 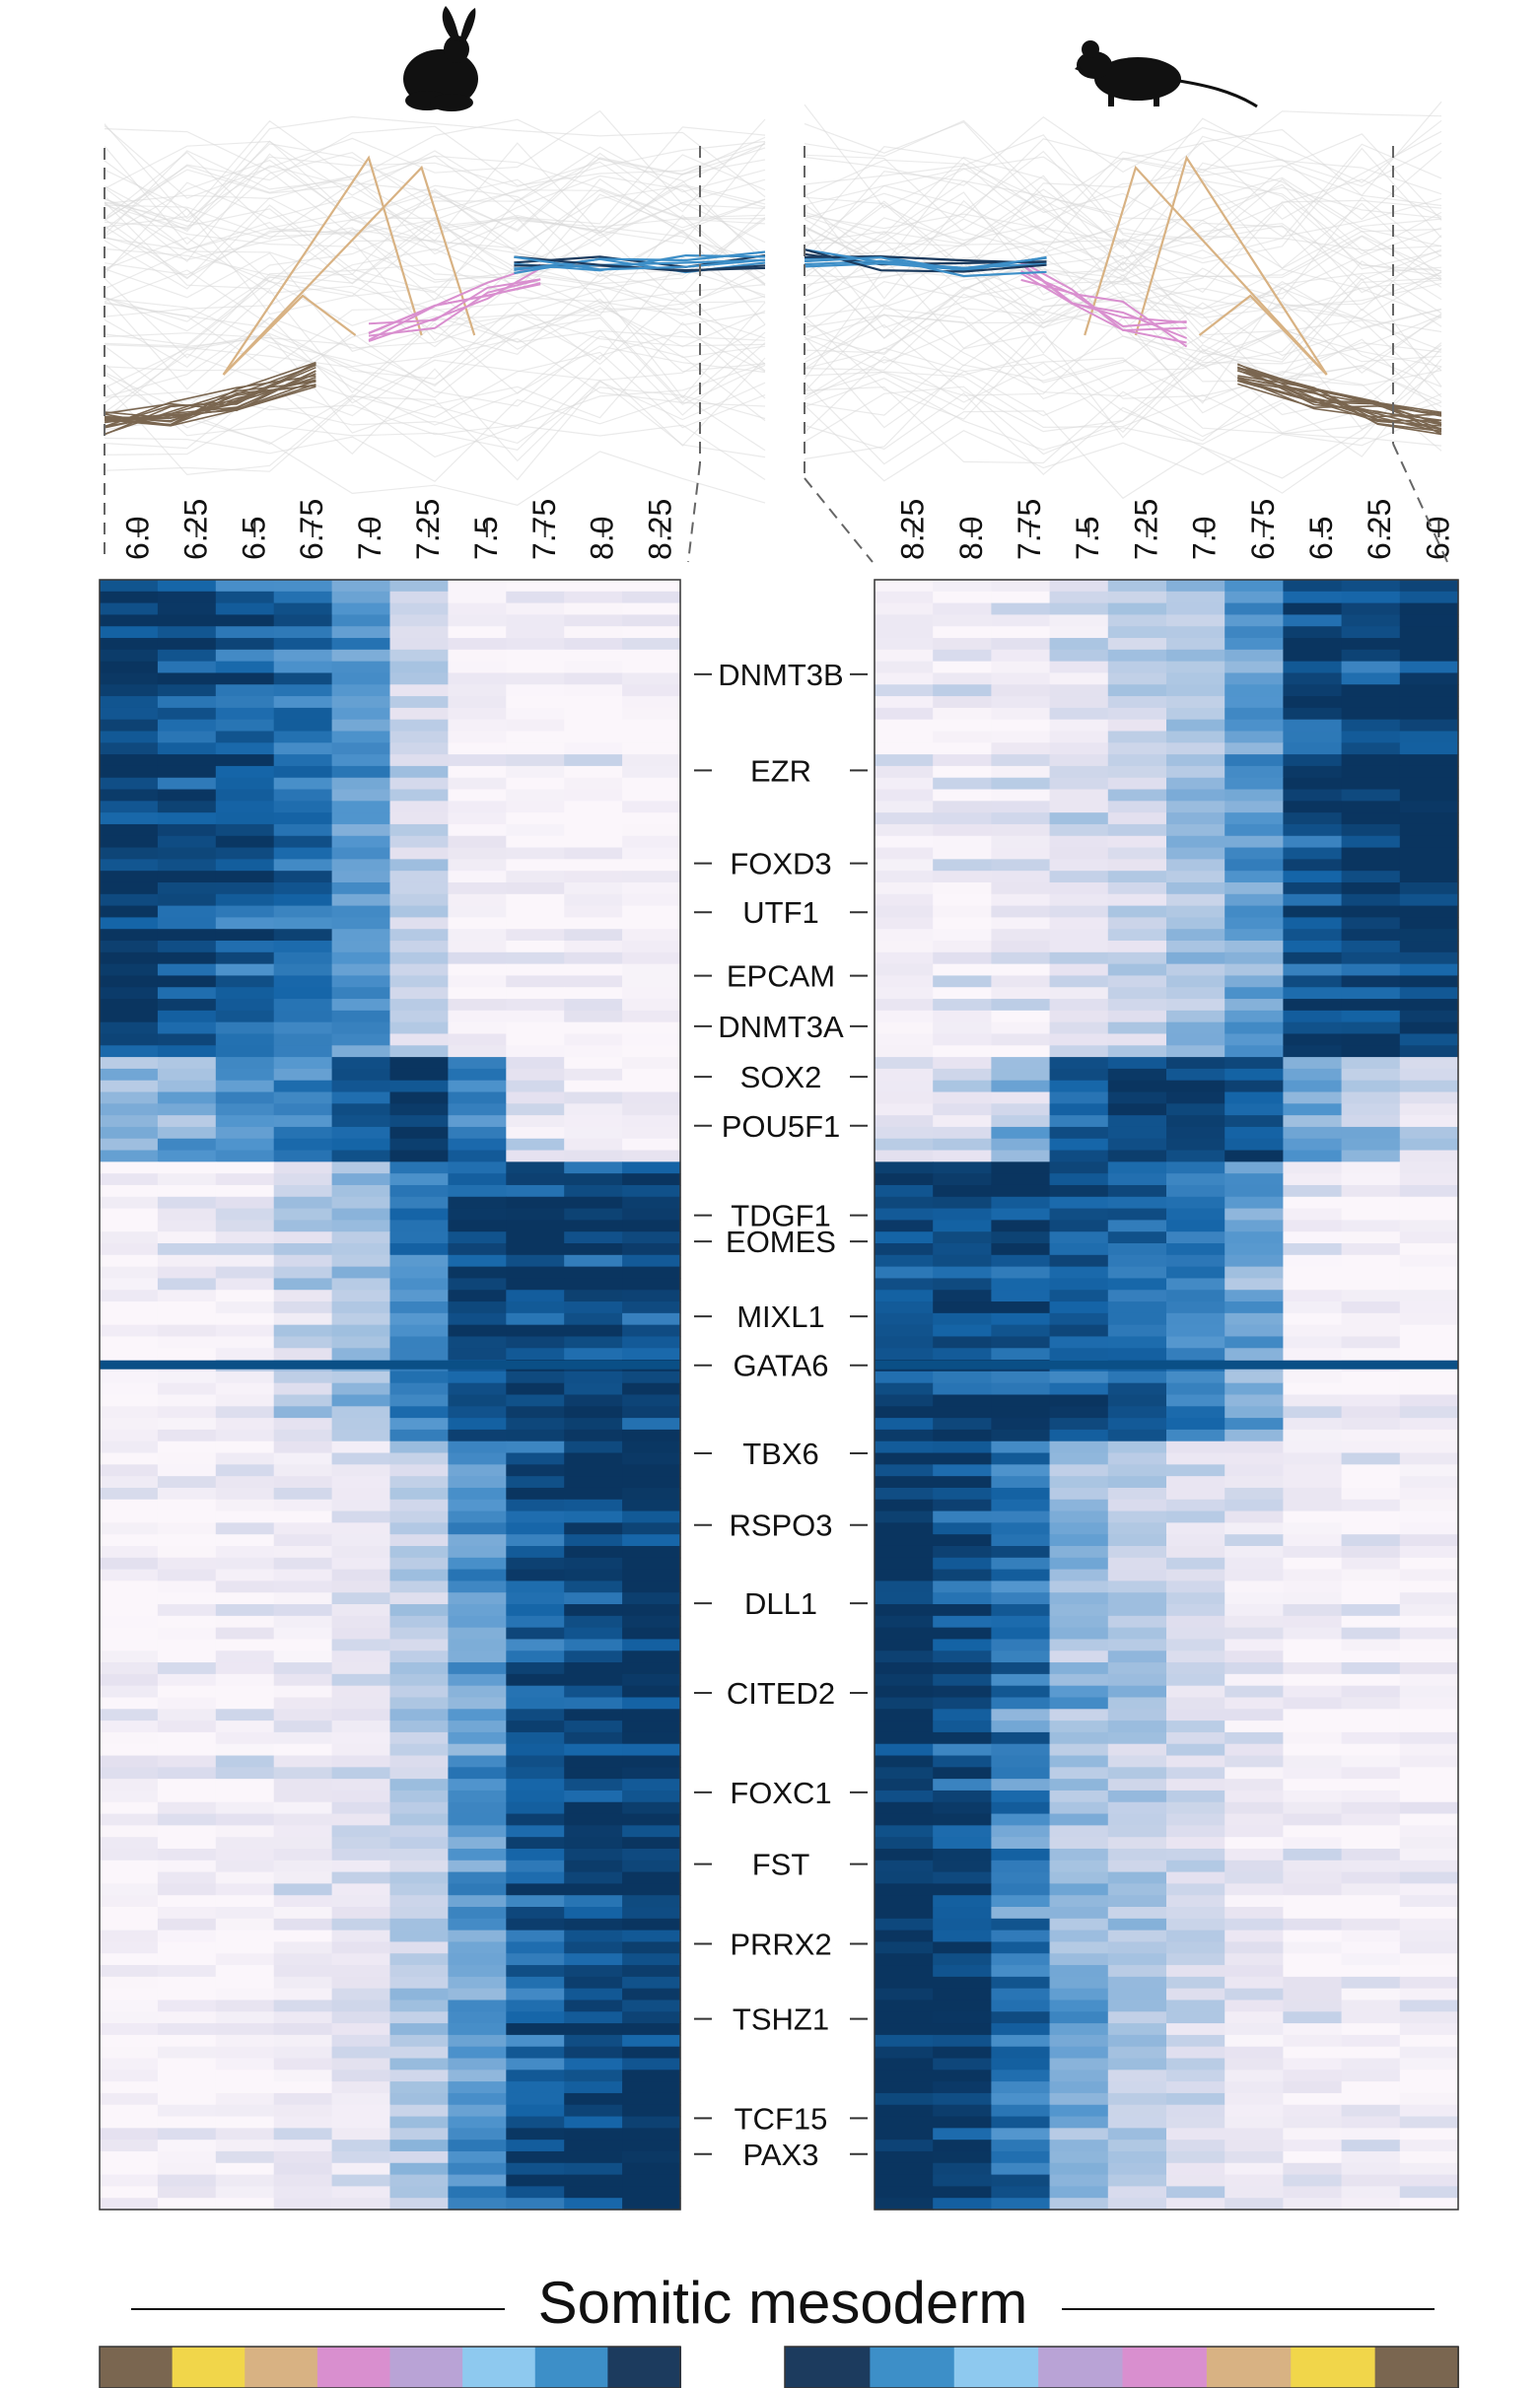 I want to click on gene-label: TSHZ1, so click(x=781, y=2020).